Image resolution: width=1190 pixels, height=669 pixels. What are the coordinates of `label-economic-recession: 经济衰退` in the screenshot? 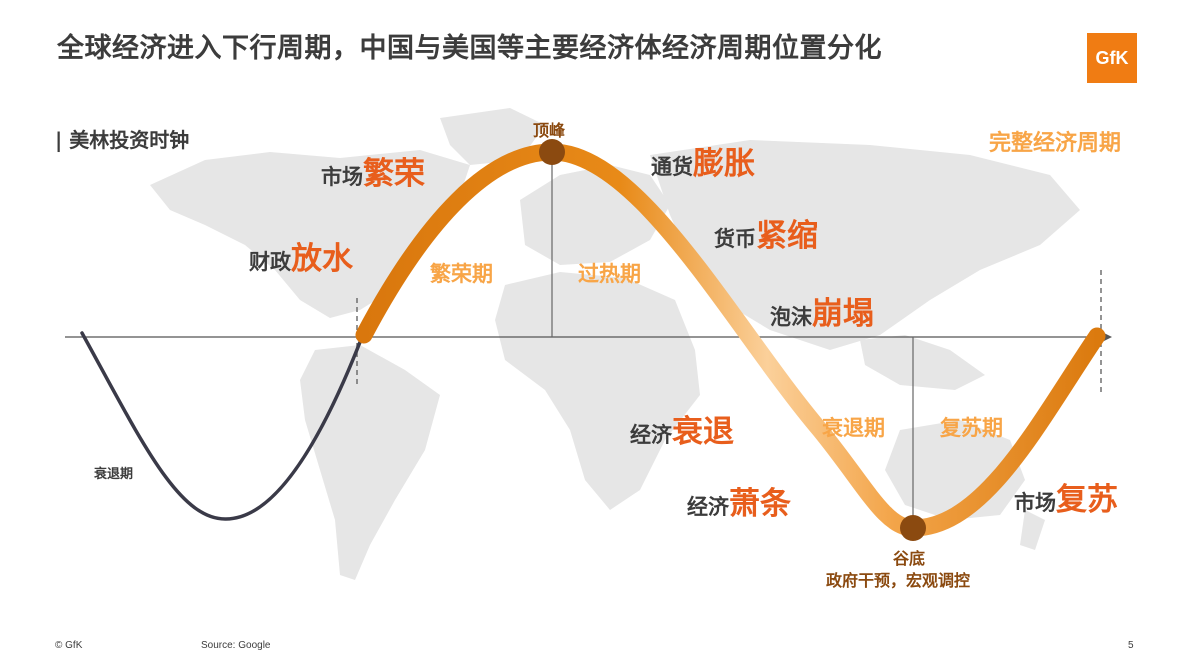 It's located at (682, 428).